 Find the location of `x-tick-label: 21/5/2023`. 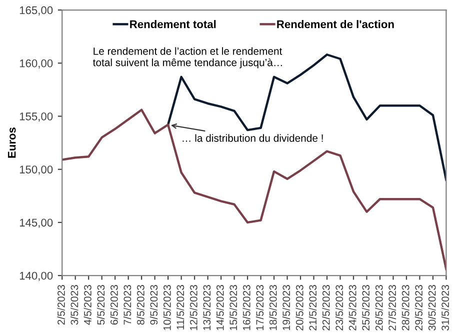

x-tick-label: 21/5/2023 is located at coordinates (312, 307).